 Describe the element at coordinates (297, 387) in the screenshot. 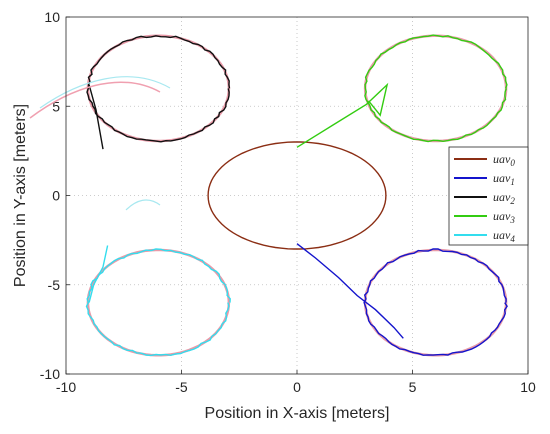

I see `x-tick-label: 0` at that location.